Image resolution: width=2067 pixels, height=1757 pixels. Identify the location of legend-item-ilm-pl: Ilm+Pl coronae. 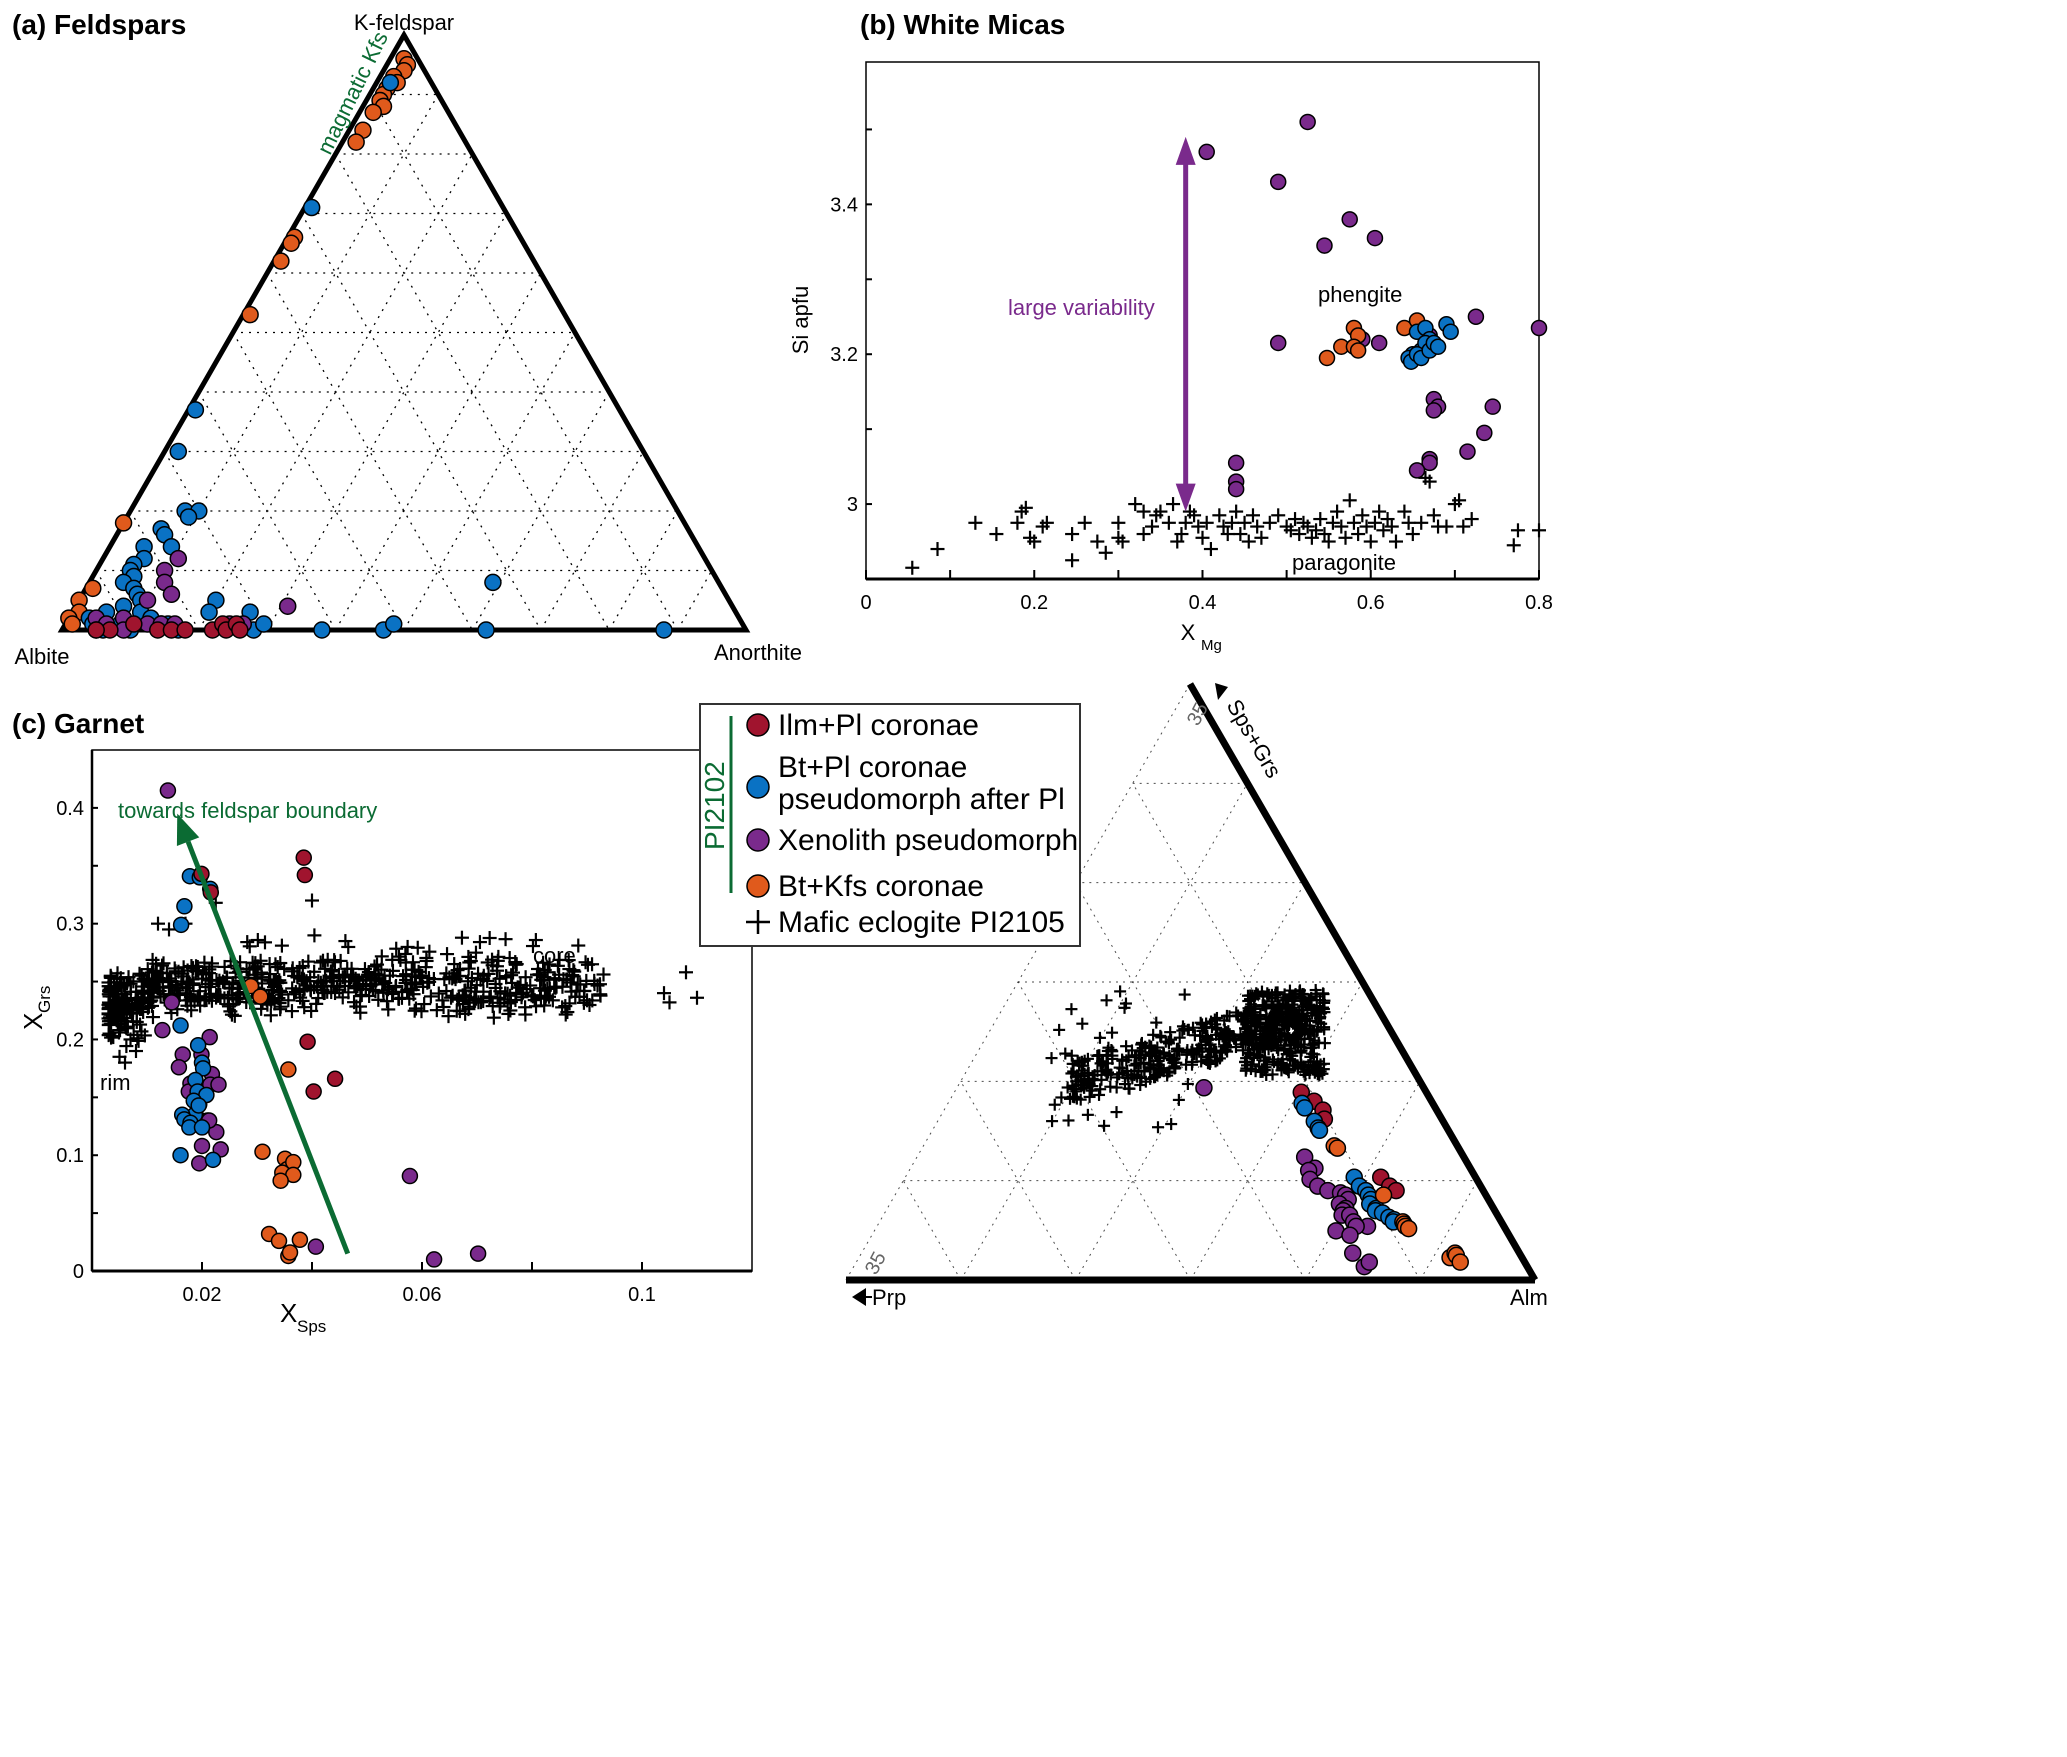
(862, 725).